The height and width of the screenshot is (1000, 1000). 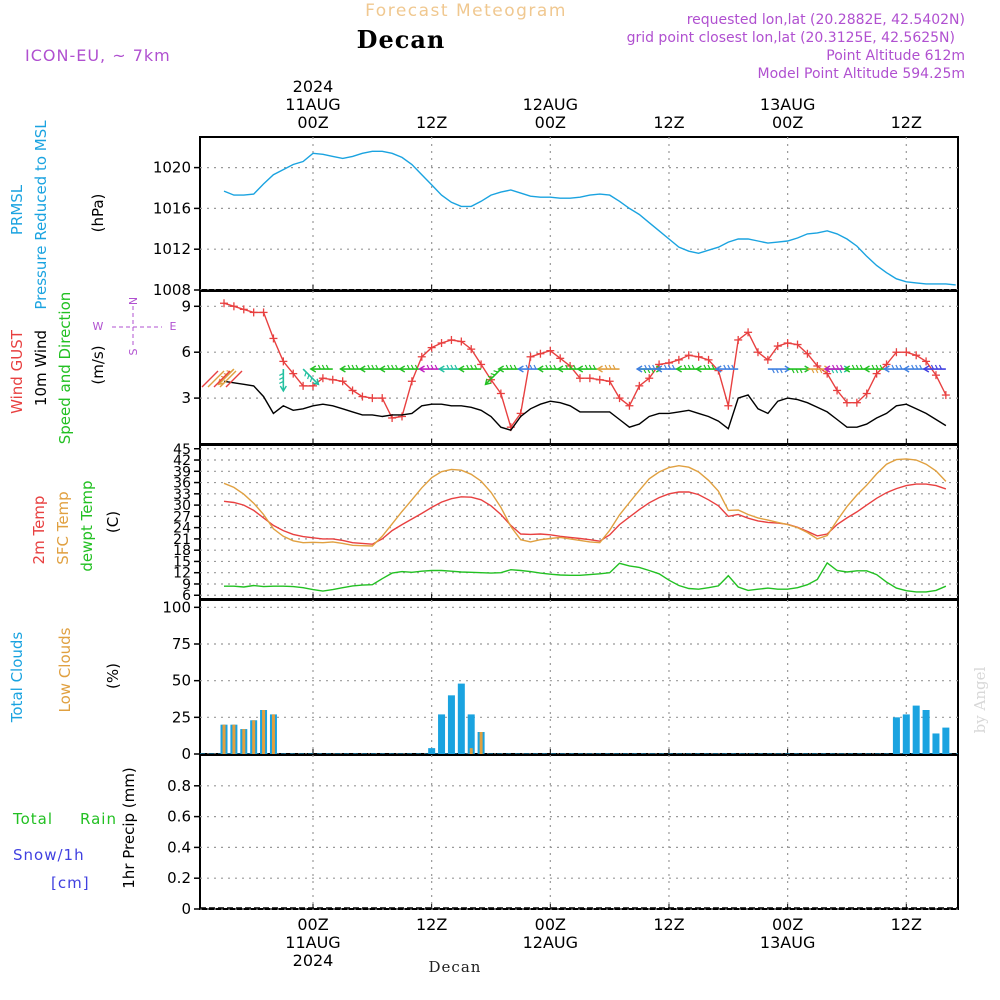 What do you see at coordinates (980, 699) in the screenshot?
I see `watermark: by Angel` at bounding box center [980, 699].